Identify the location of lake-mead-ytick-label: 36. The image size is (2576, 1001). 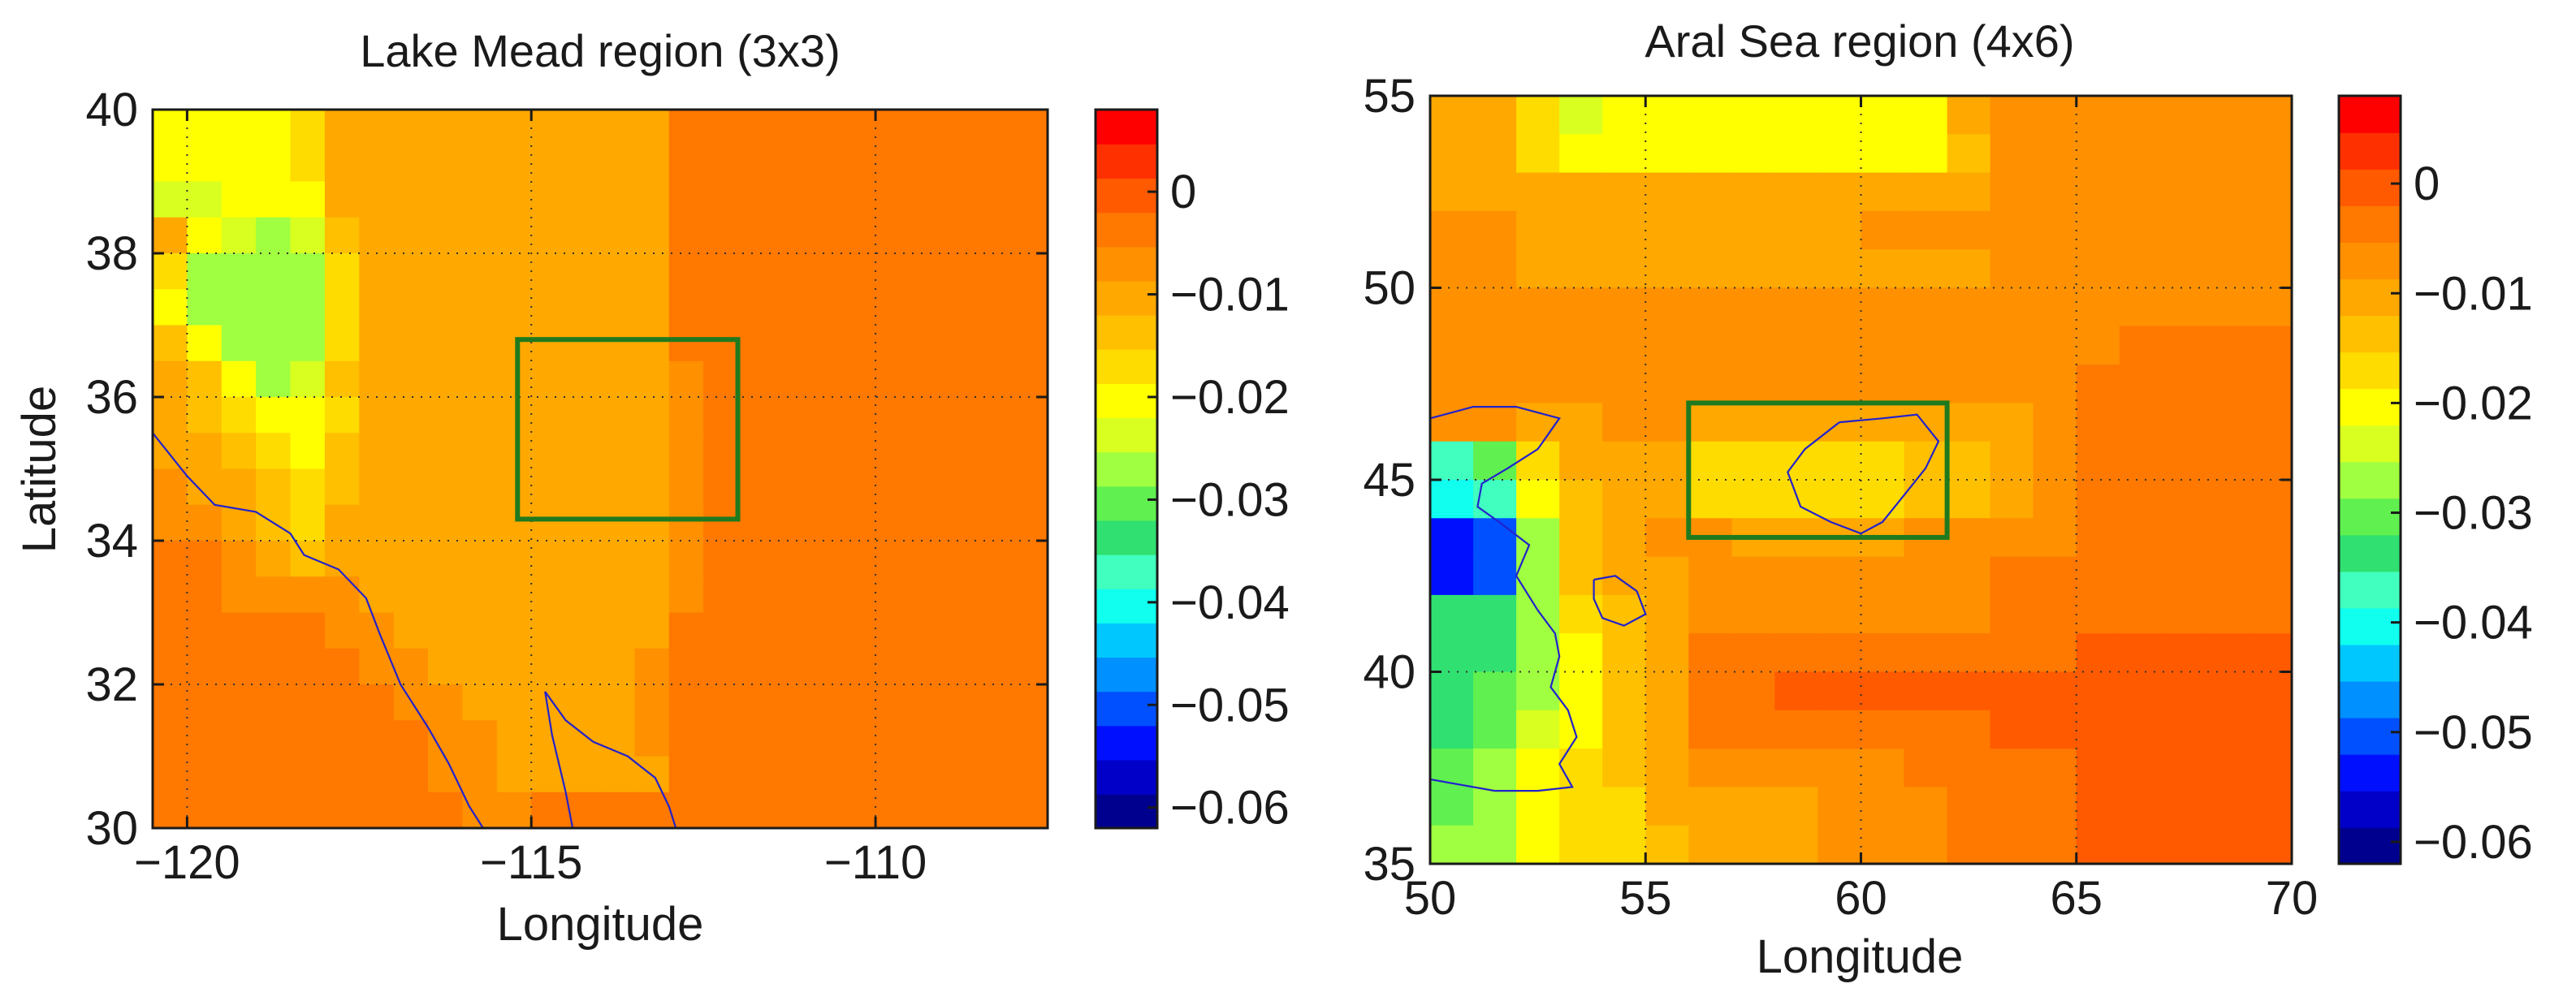
(111, 397).